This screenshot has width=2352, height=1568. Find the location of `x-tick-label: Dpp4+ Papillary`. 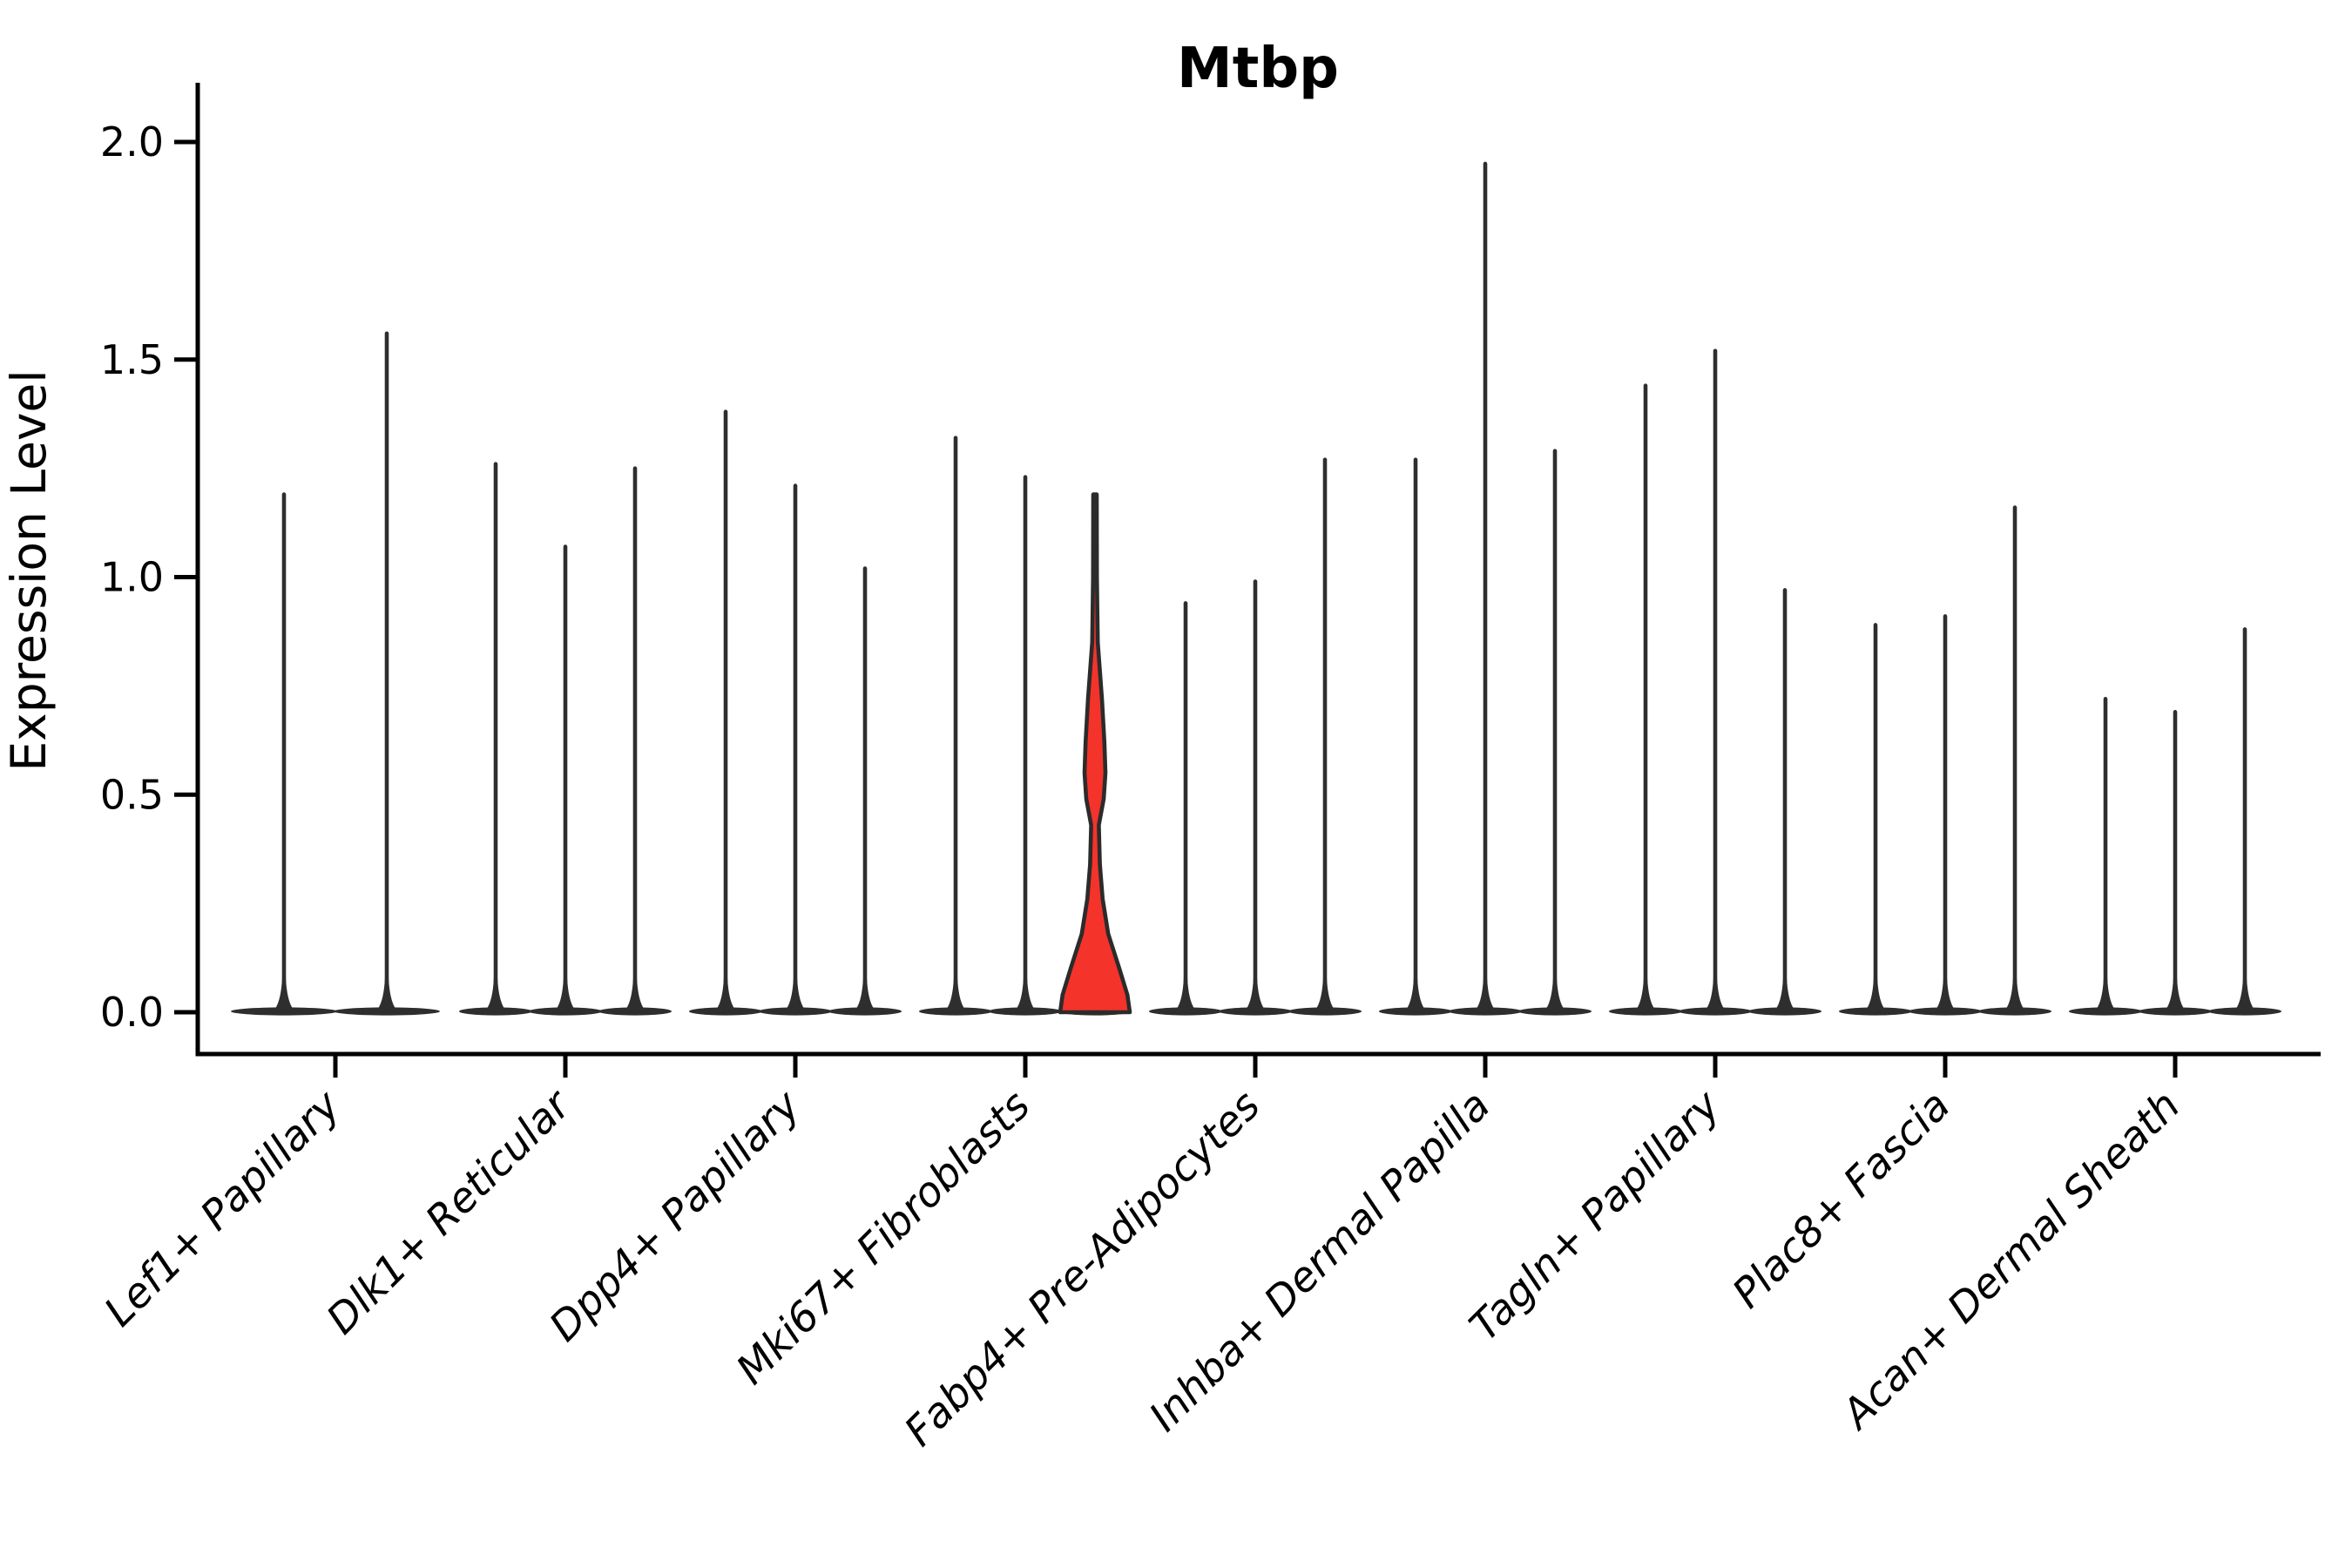

x-tick-label: Dpp4+ Papillary is located at coordinates (675, 1216).